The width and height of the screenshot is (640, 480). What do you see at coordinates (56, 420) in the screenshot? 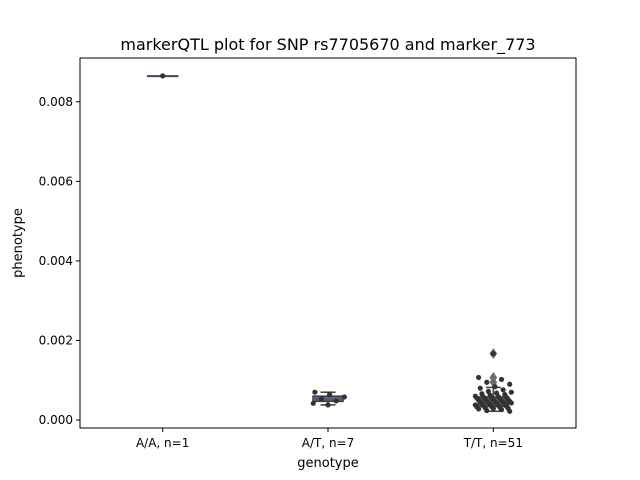
I see `y-tick-label: 0.000` at bounding box center [56, 420].